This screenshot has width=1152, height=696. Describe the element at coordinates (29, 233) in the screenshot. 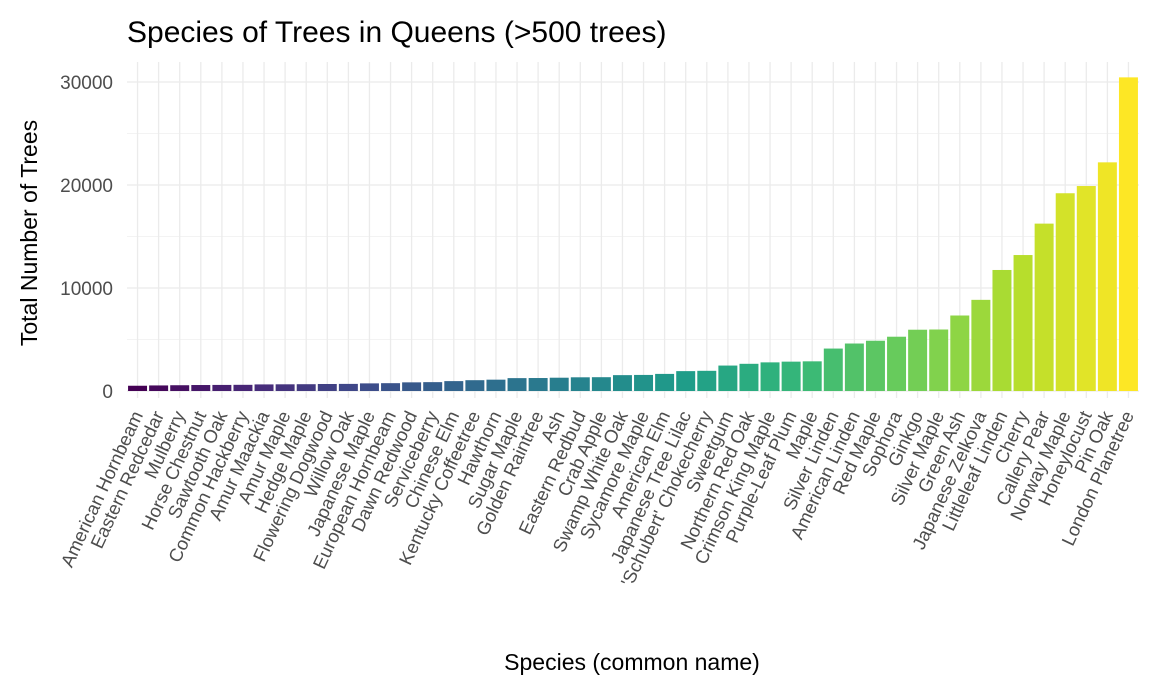

I see `y-axis-title: Total Number of Trees` at that location.